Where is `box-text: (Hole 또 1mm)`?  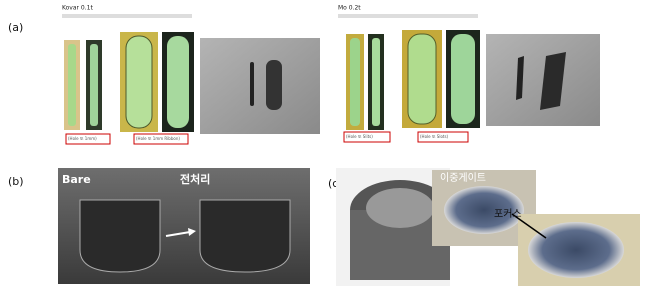
box-text: (Hole 또 1mm) is located at coordinates (82, 138).